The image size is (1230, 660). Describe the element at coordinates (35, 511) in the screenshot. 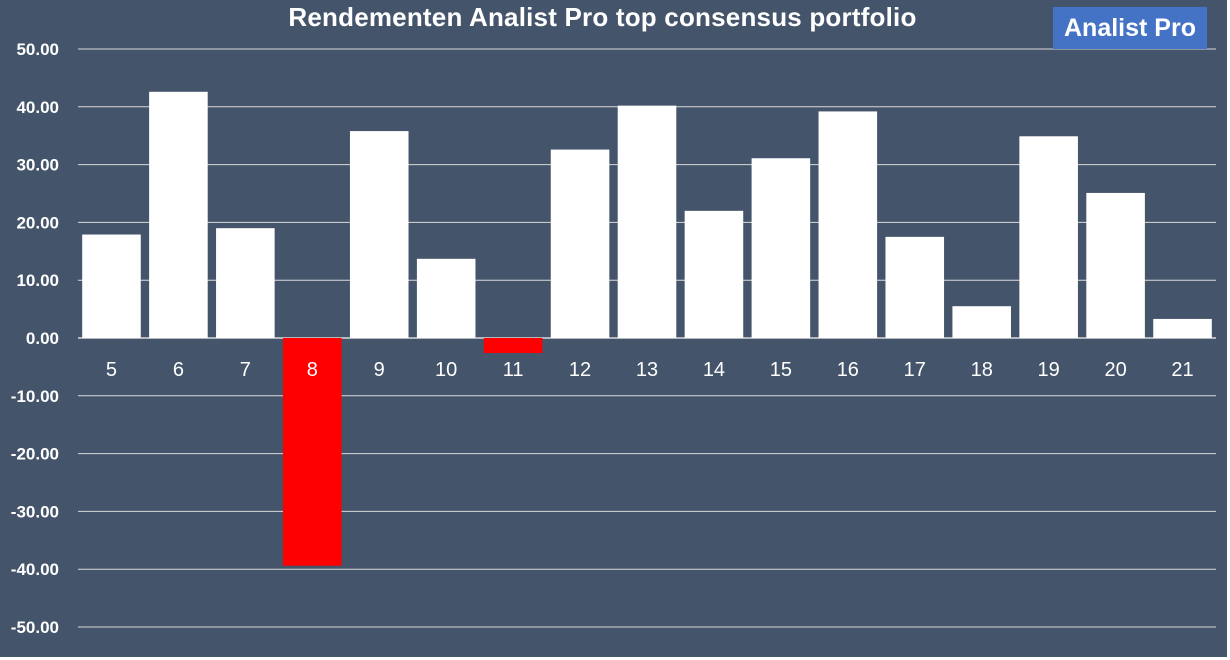

I see `y-tick-label: -30.00` at that location.